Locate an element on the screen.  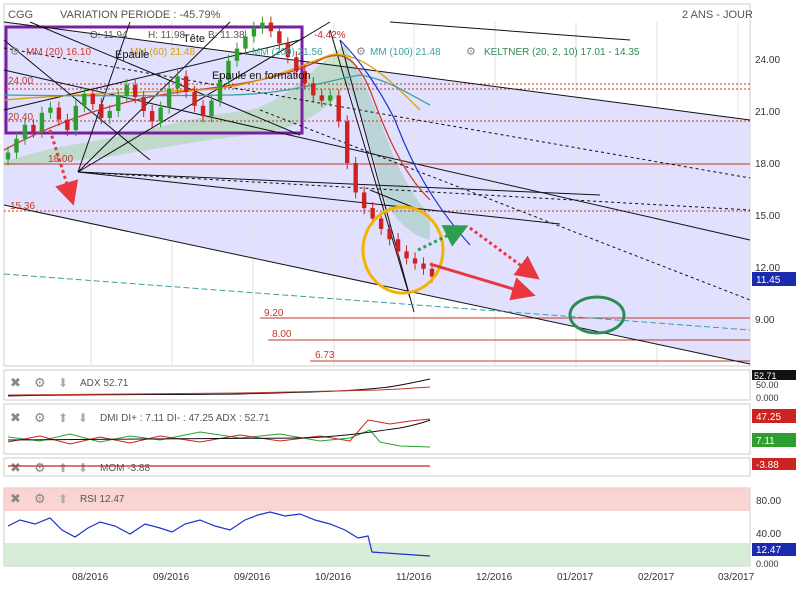
ohlc-low: B: 11.38 is located at coordinates (226, 35).